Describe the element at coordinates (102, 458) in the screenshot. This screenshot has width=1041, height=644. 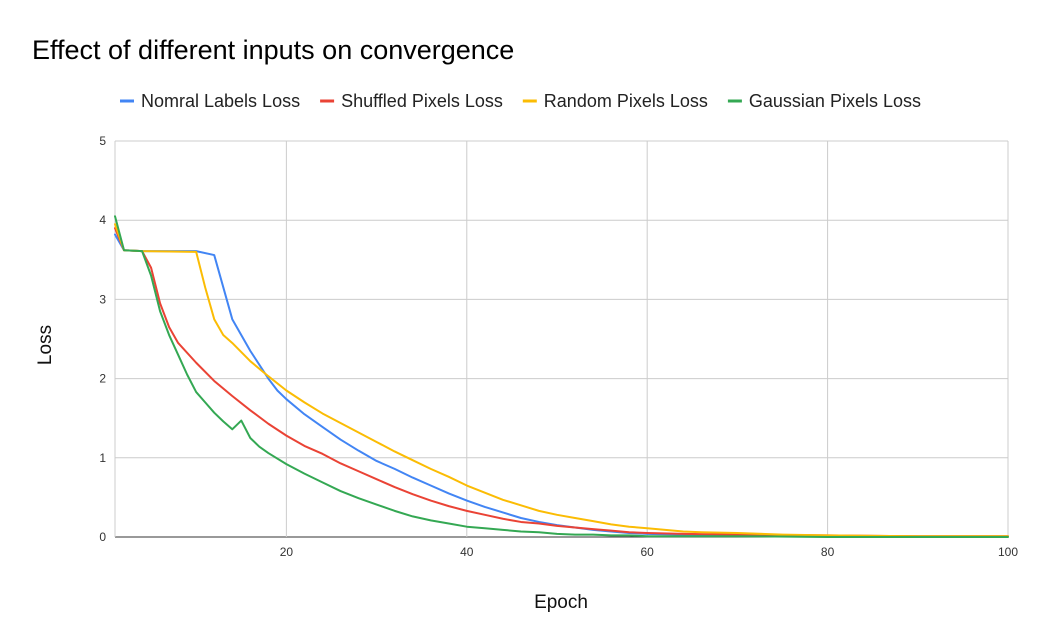
I see `y-tick-label: 1` at that location.